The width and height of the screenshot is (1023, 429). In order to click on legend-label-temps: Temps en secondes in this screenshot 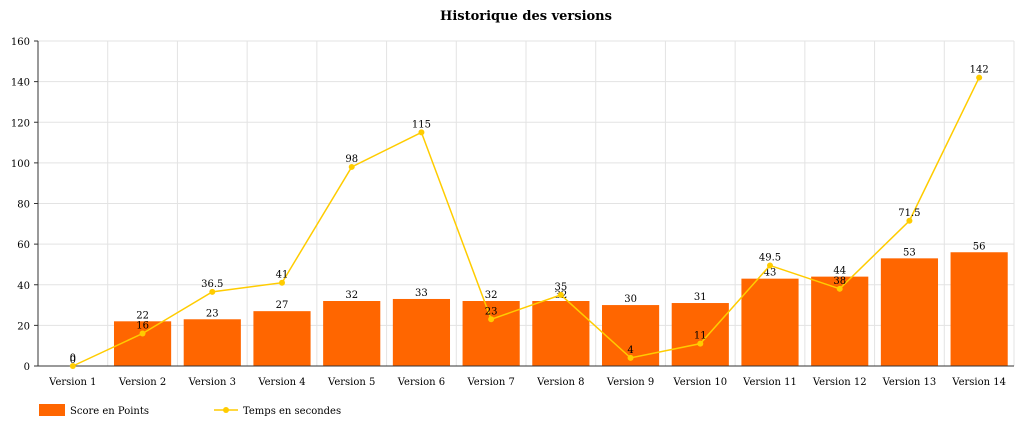, I will do `click(292, 411)`.